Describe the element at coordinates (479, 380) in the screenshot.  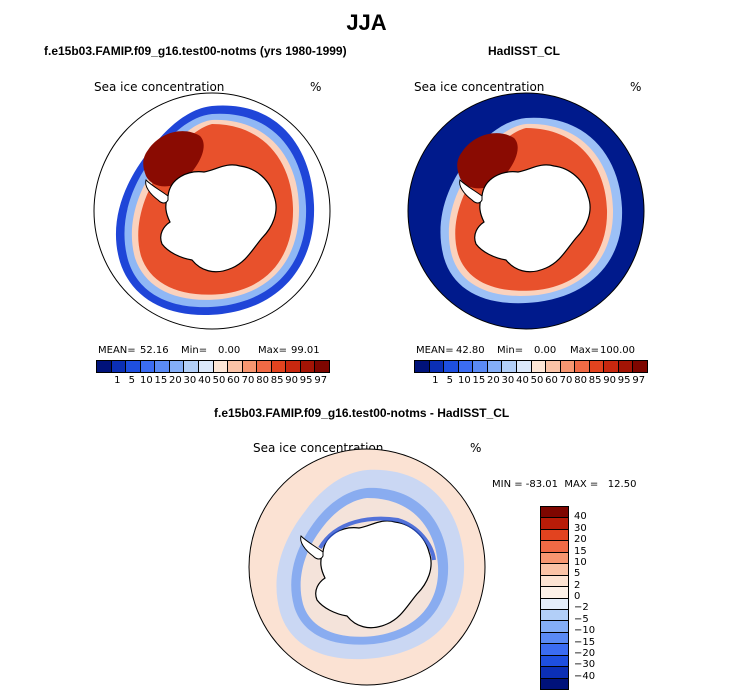
I see `panel-b-colorbar-tick-label: 15` at that location.